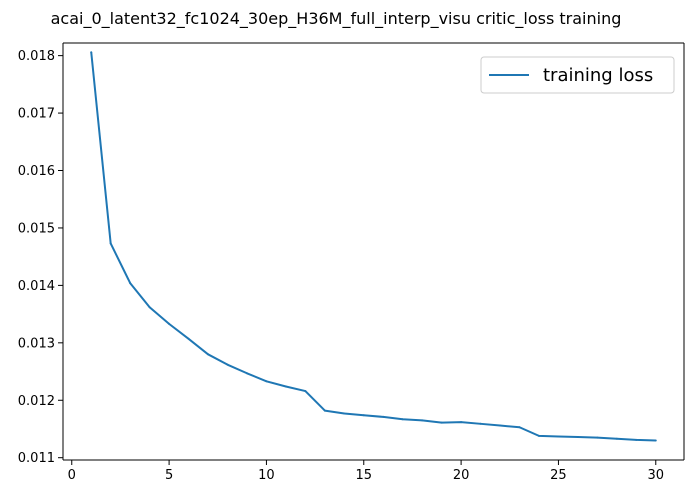  I want to click on legend: training loss, so click(577, 75).